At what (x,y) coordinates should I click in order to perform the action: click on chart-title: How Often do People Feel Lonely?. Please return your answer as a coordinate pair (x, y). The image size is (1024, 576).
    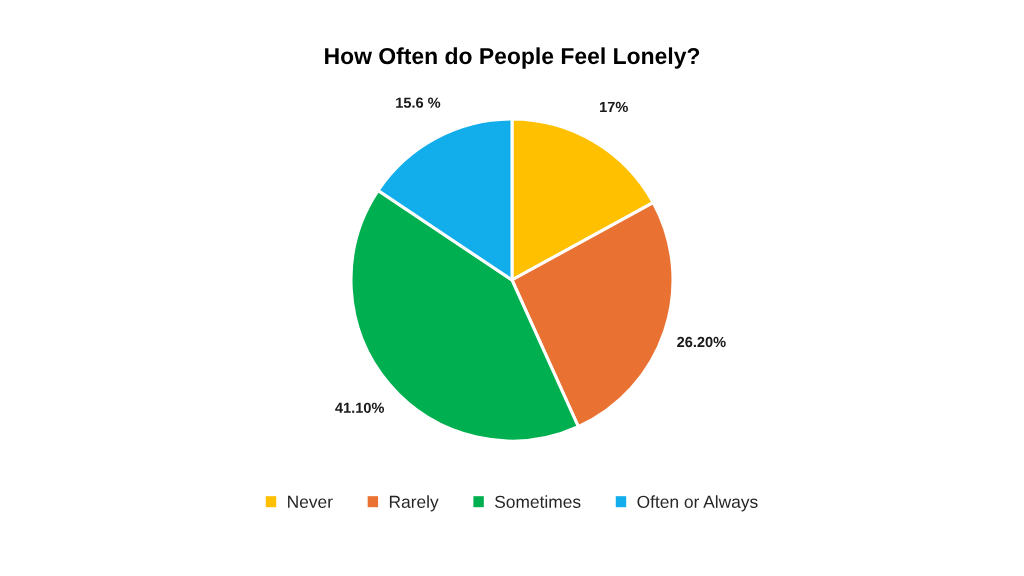
    Looking at the image, I should click on (512, 58).